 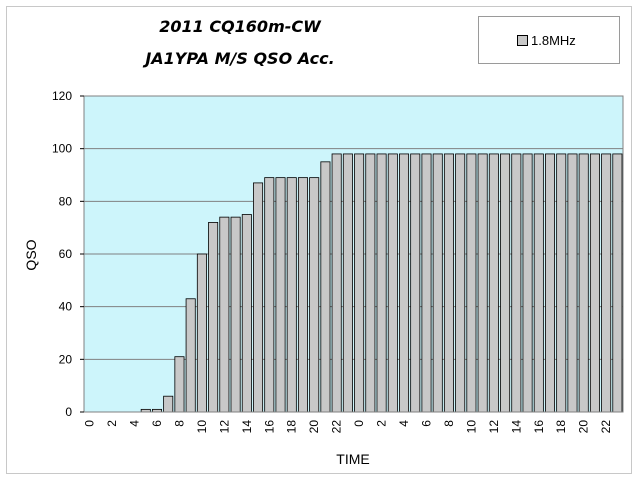 I want to click on chart-title-line1: 2011 CQ160m-CW, so click(x=240, y=26).